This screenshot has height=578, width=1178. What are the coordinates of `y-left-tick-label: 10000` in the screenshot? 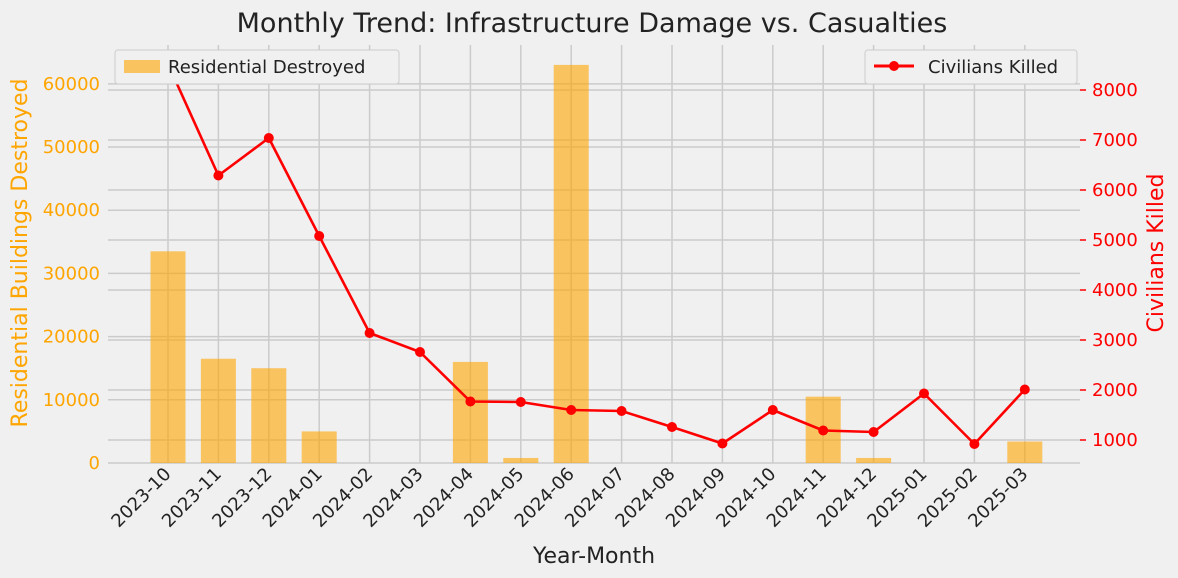 It's located at (71, 400).